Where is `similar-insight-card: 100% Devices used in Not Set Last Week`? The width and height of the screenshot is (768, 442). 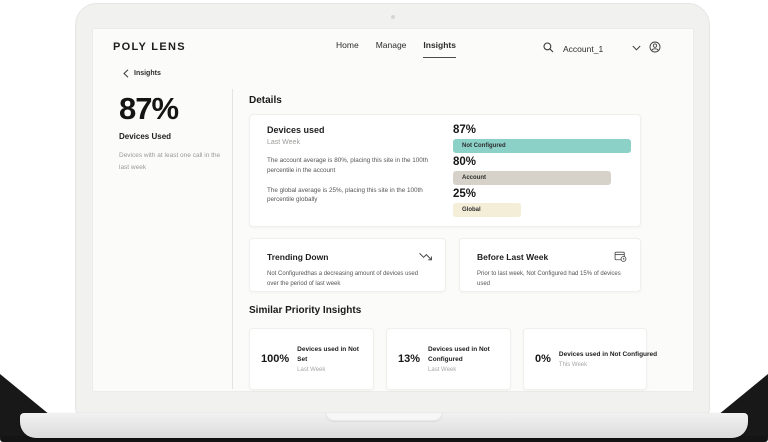
similar-insight-card: 100% Devices used in Not Set Last Week is located at coordinates (311, 359).